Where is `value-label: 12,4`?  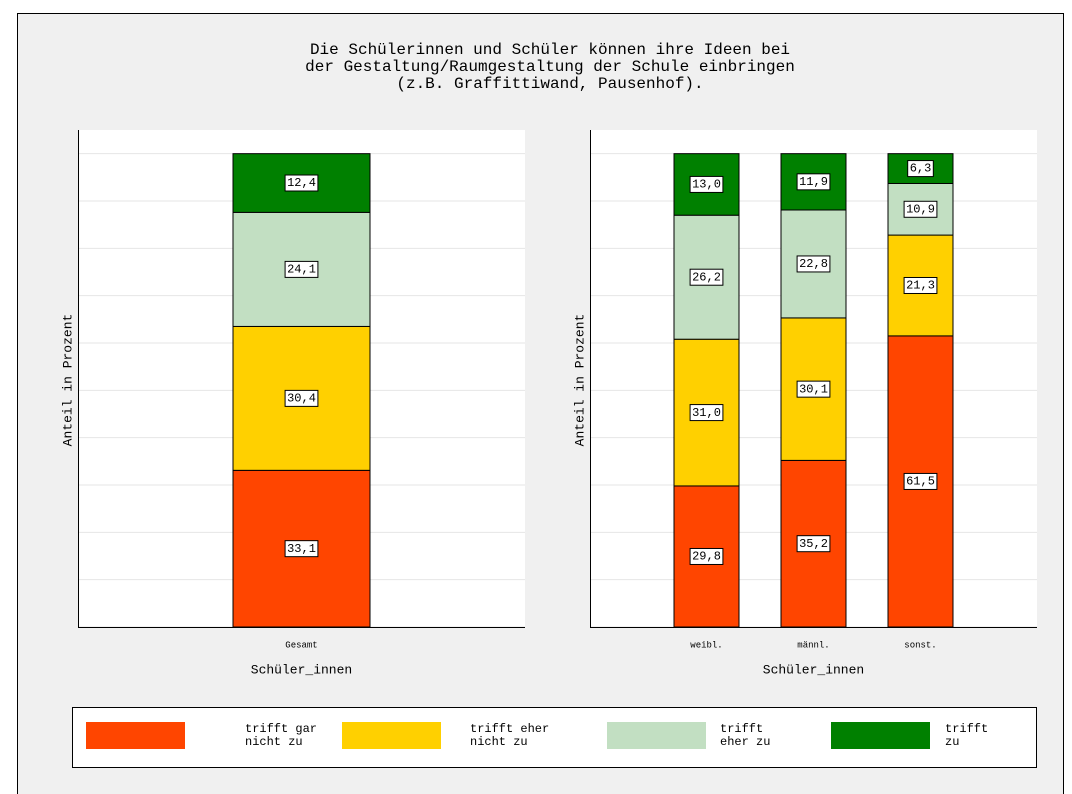
value-label: 12,4 is located at coordinates (301, 183).